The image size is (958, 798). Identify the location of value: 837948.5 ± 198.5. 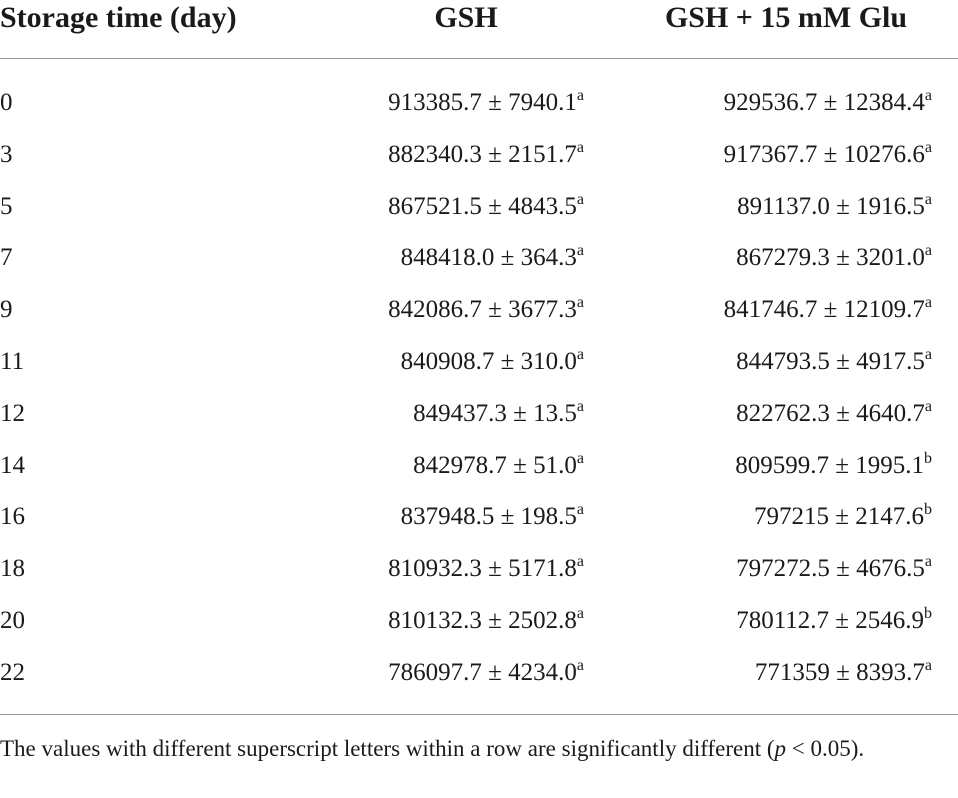
(488, 517).